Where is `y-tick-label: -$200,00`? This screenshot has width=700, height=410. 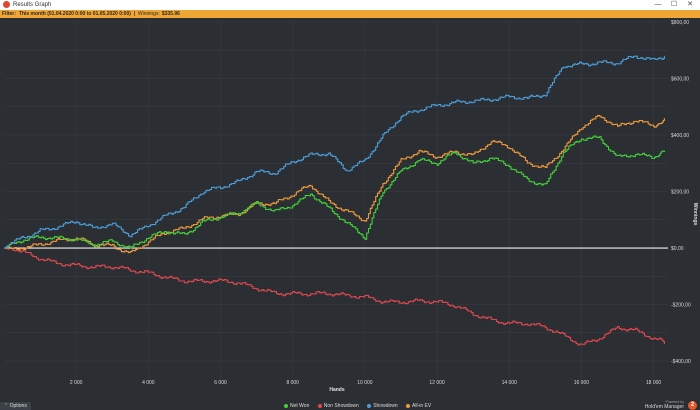 y-tick-label: -$200,00 is located at coordinates (681, 305).